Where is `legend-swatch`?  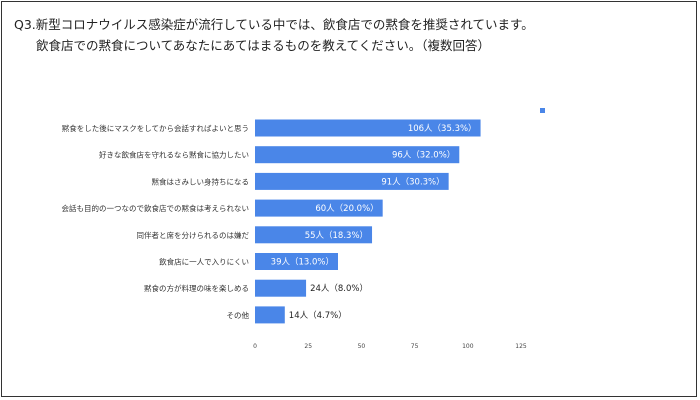
legend-swatch is located at coordinates (542, 110).